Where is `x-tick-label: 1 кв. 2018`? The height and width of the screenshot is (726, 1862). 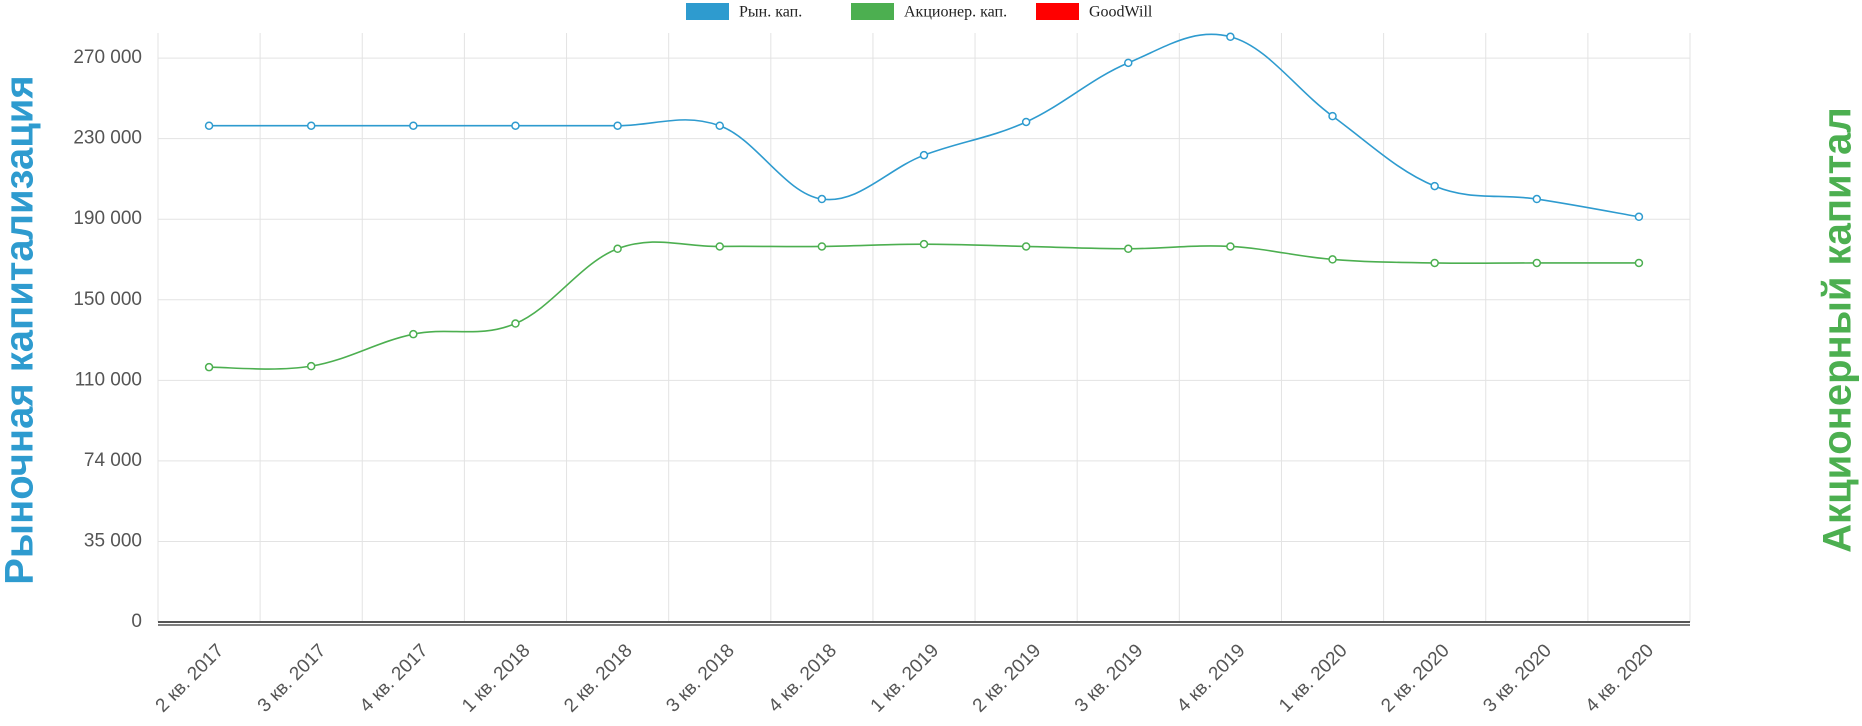 x-tick-label: 1 кв. 2018 is located at coordinates (496, 678).